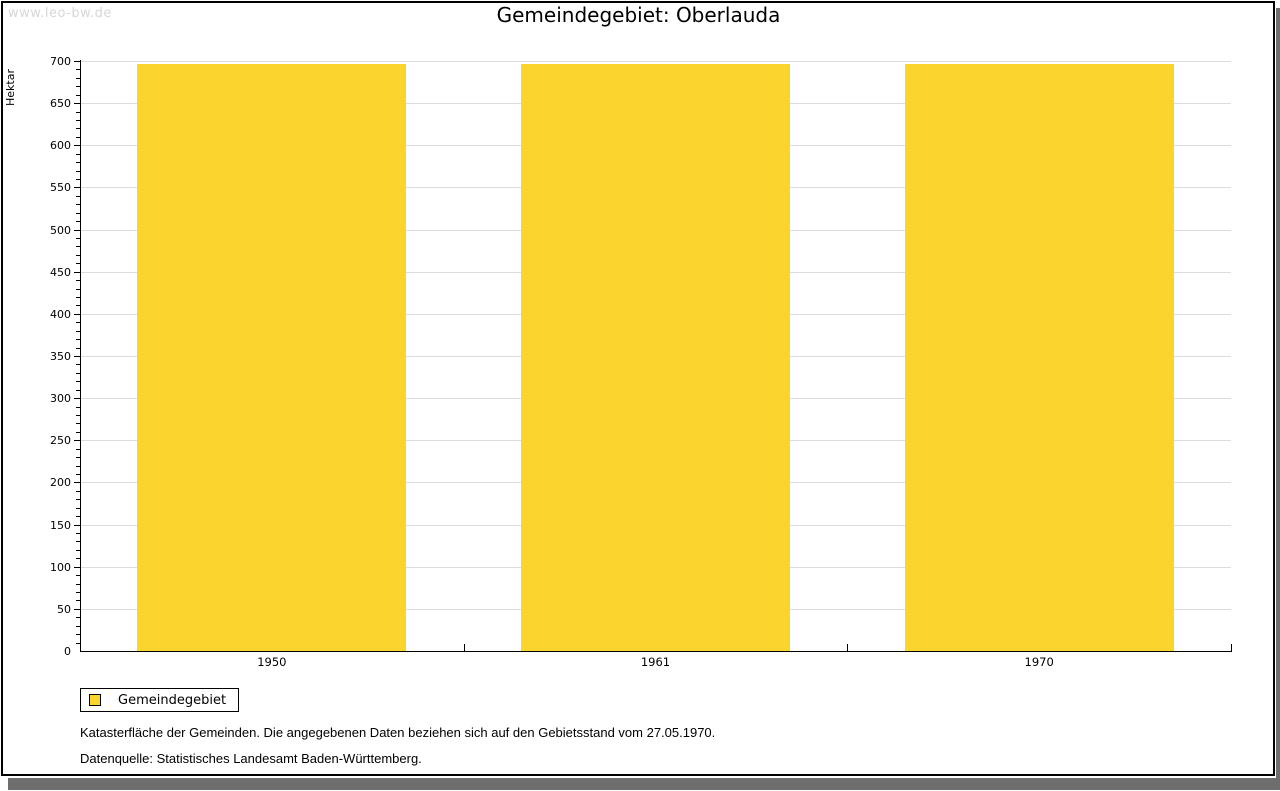  I want to click on y-tick-label-400: 400, so click(60, 314).